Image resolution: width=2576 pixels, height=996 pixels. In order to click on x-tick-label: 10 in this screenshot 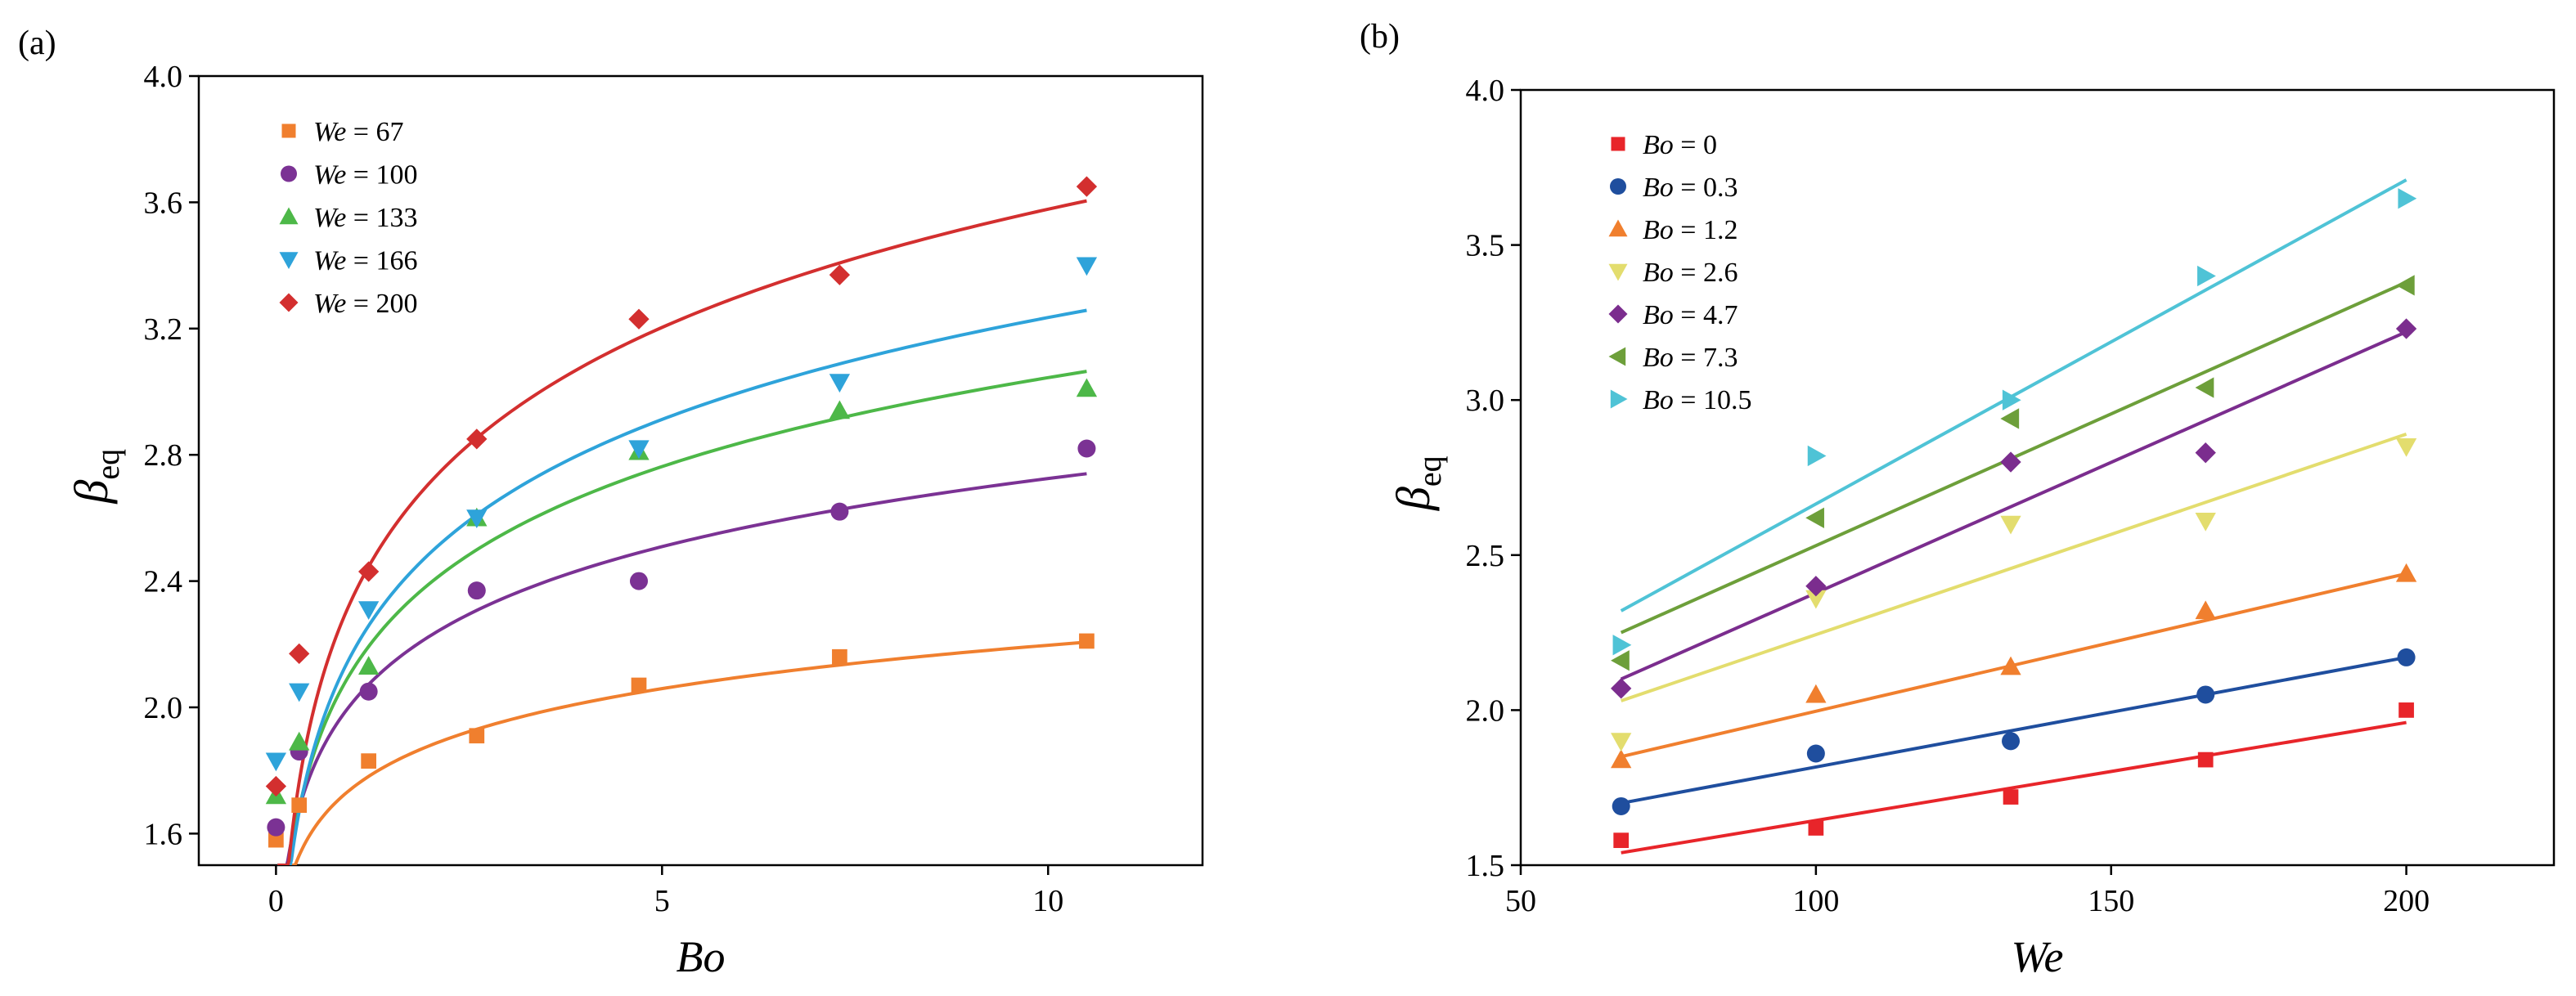, I will do `click(1047, 901)`.